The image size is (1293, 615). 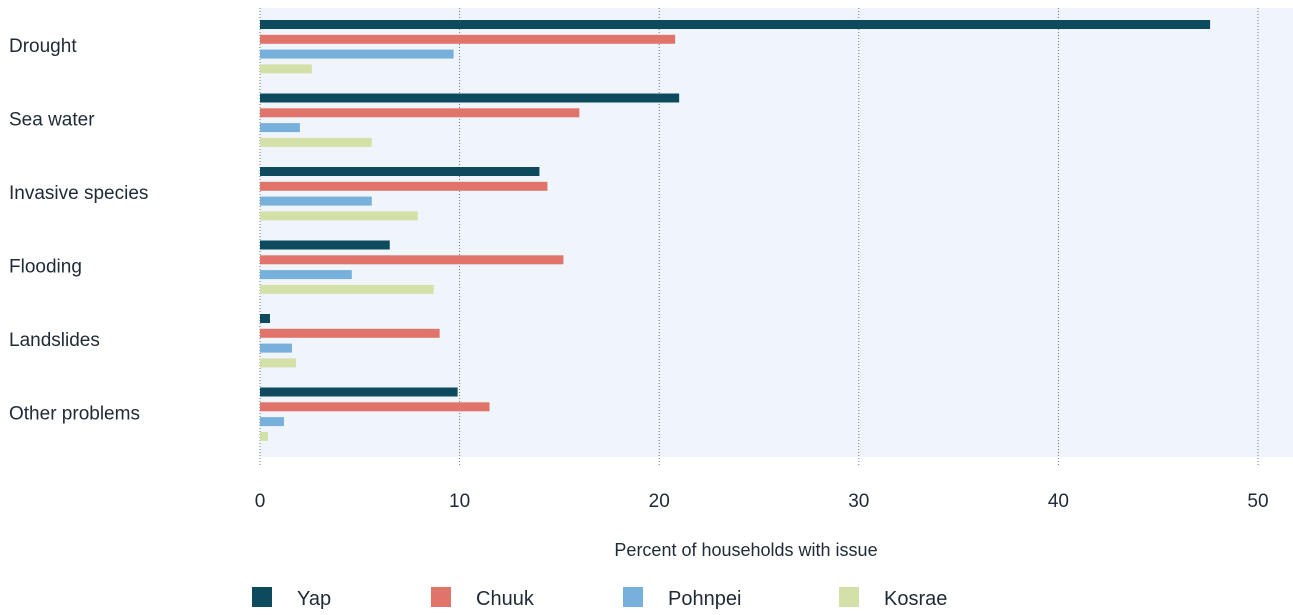 I want to click on x-tick-label: 40, so click(x=1058, y=501).